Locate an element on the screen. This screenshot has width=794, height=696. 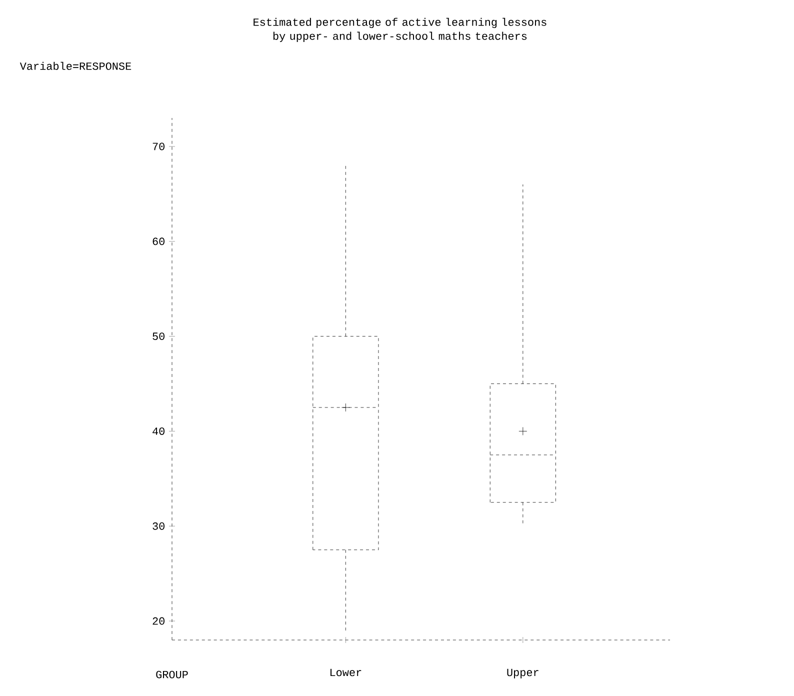
y-tick-label: 30 is located at coordinates (158, 526).